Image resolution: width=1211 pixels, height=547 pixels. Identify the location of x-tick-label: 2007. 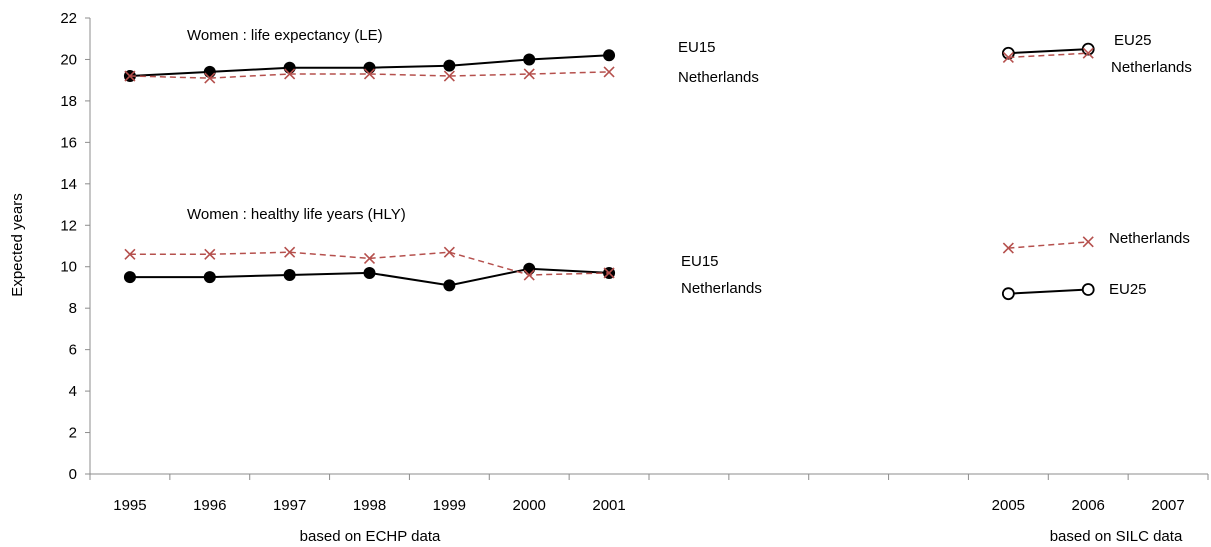
(1167, 505).